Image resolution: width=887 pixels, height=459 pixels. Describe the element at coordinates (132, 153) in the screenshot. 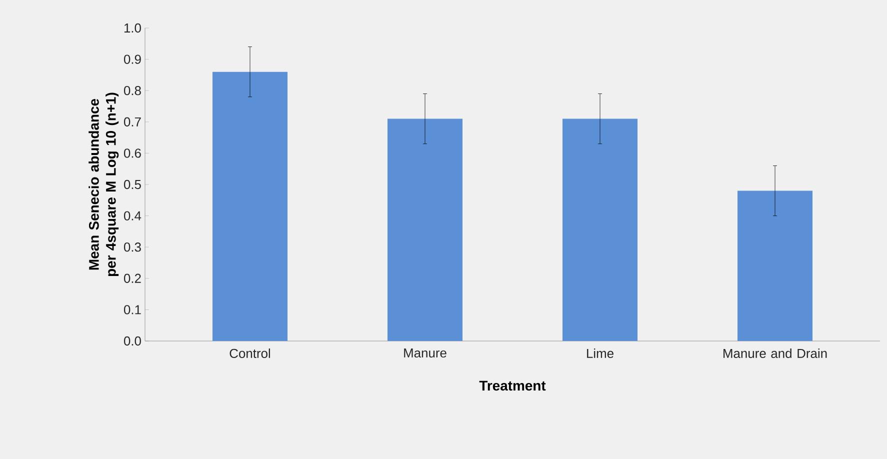

I see `y-tick-label: 0.6` at that location.